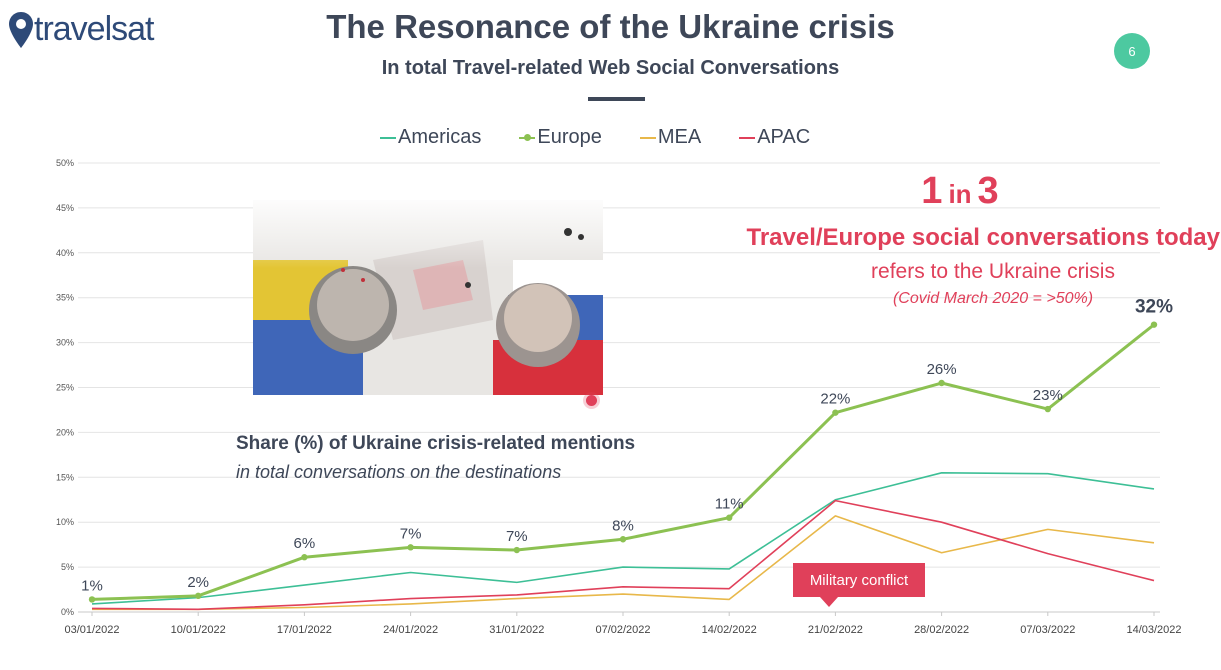 The width and height of the screenshot is (1221, 670). What do you see at coordinates (1154, 307) in the screenshot?
I see `europe-data-label: 32%` at bounding box center [1154, 307].